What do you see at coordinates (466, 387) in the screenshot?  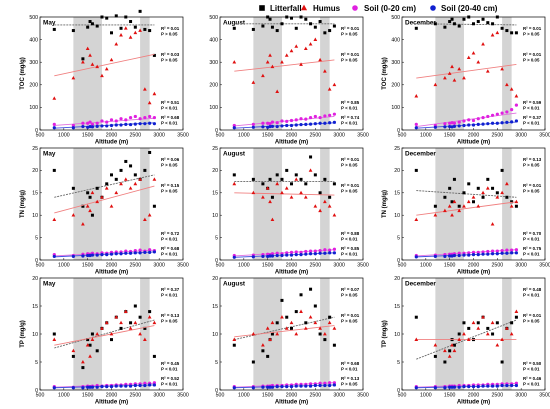 I see `fit-line` at bounding box center [466, 387].